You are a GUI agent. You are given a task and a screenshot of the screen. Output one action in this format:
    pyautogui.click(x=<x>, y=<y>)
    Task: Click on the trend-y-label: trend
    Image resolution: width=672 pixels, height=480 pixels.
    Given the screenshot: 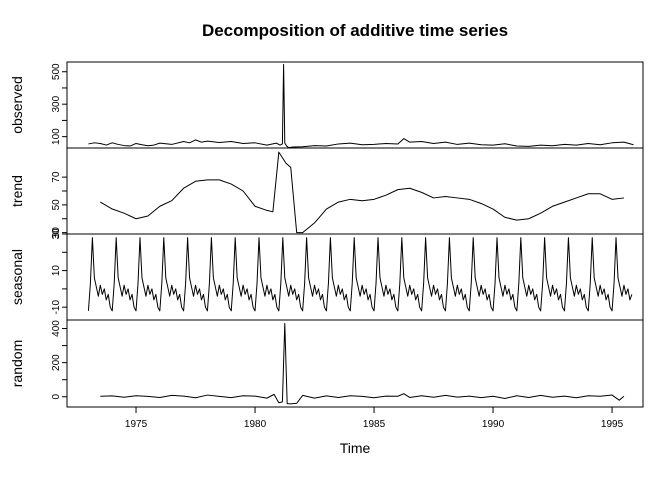 What is the action you would take?
    pyautogui.click(x=17, y=191)
    